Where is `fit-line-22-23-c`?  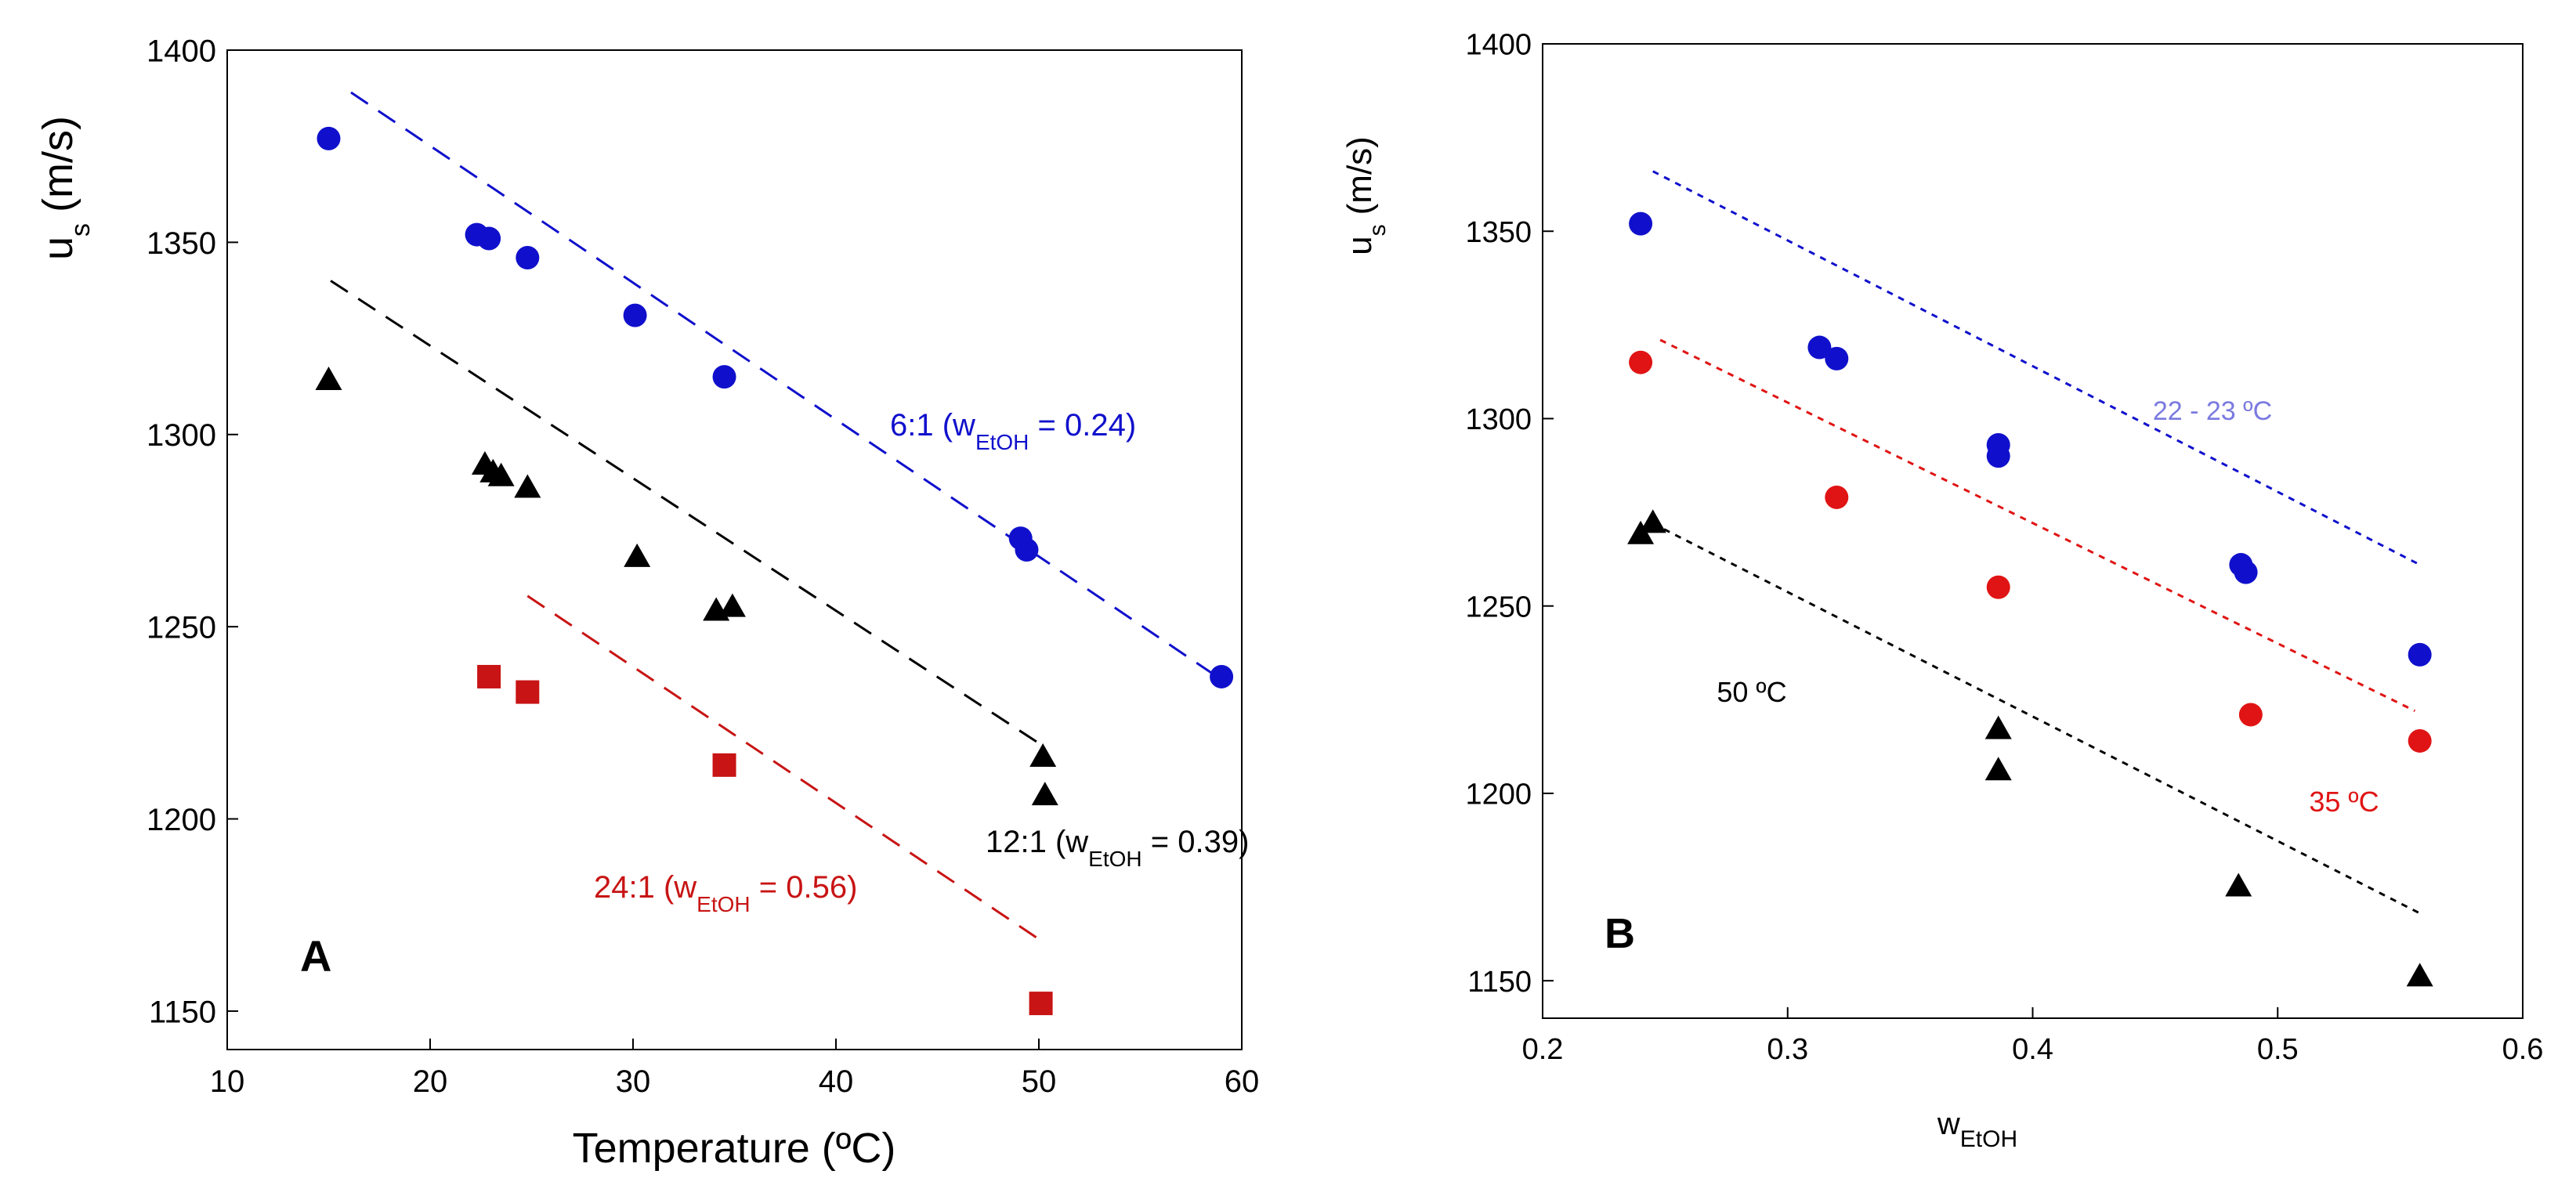 fit-line-22-23-c is located at coordinates (2036, 368).